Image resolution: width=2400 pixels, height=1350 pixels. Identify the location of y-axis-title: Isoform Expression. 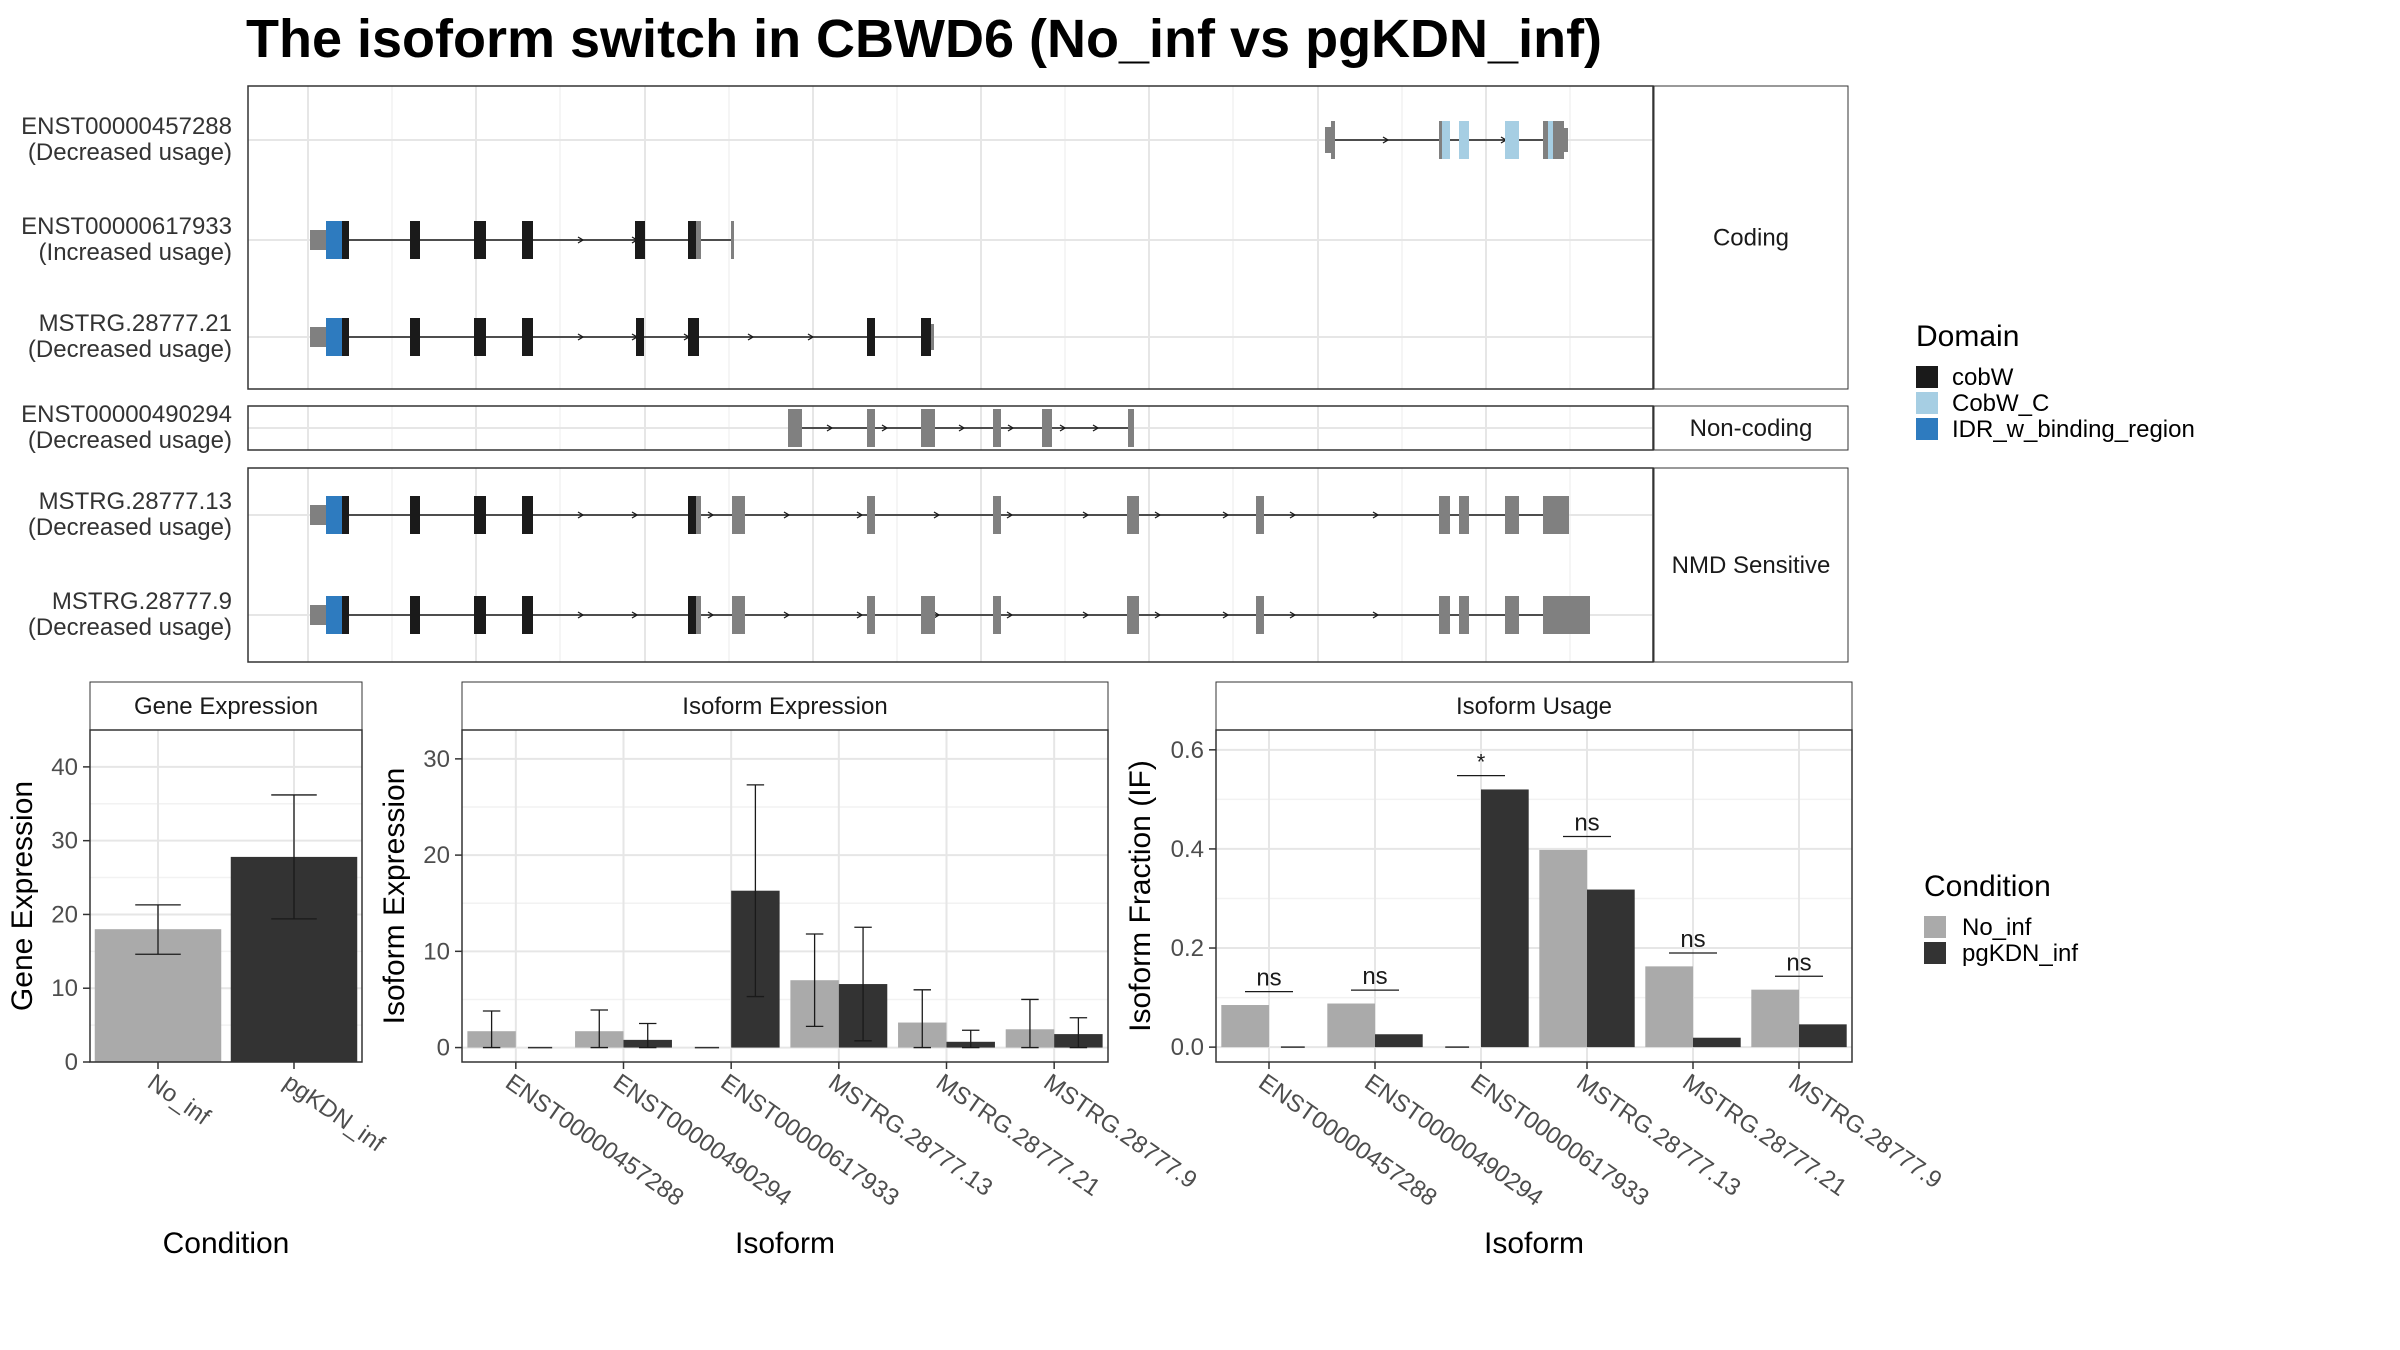
(394, 896).